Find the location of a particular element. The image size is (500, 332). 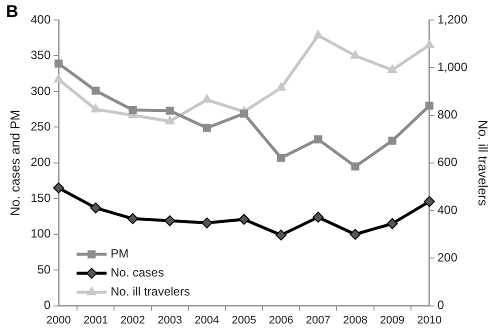

y-tick-label: 300 is located at coordinates (40, 91).